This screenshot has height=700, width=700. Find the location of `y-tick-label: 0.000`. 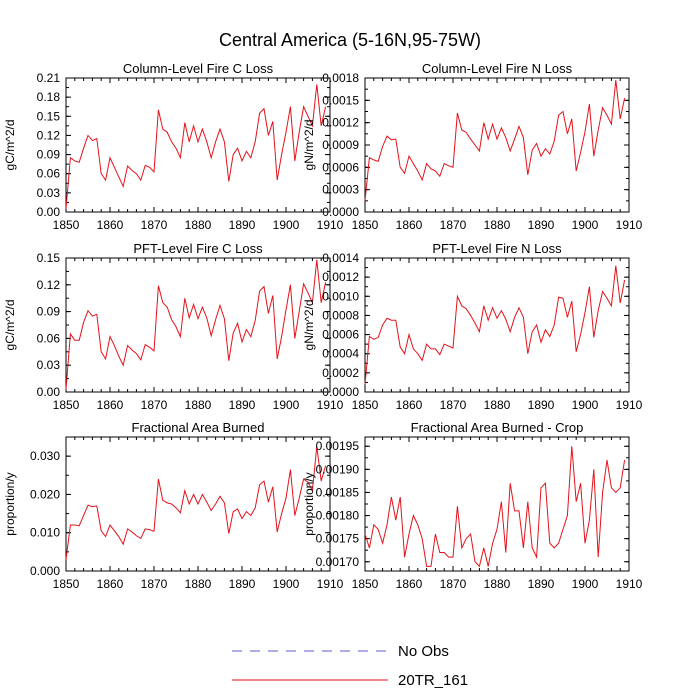

y-tick-label: 0.000 is located at coordinates (45, 571).